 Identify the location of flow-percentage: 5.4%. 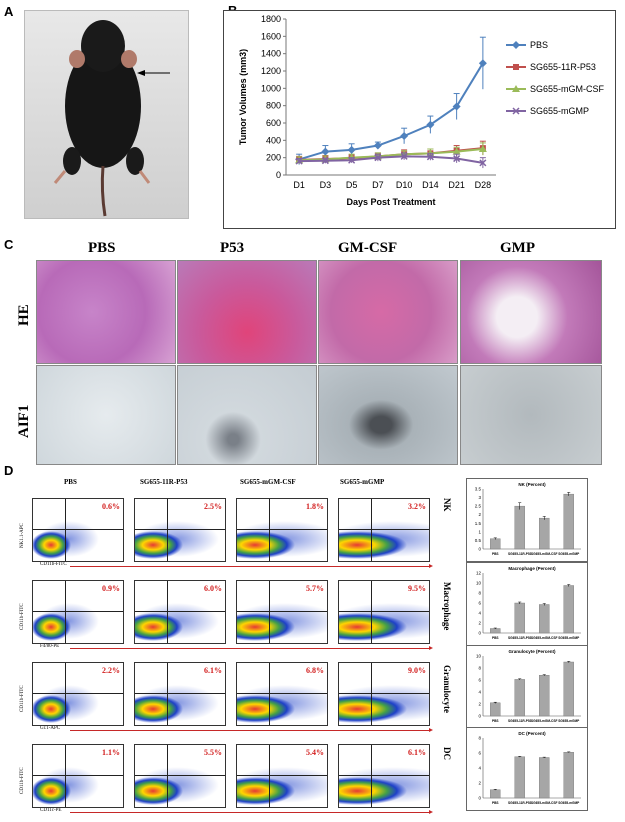
(315, 752).